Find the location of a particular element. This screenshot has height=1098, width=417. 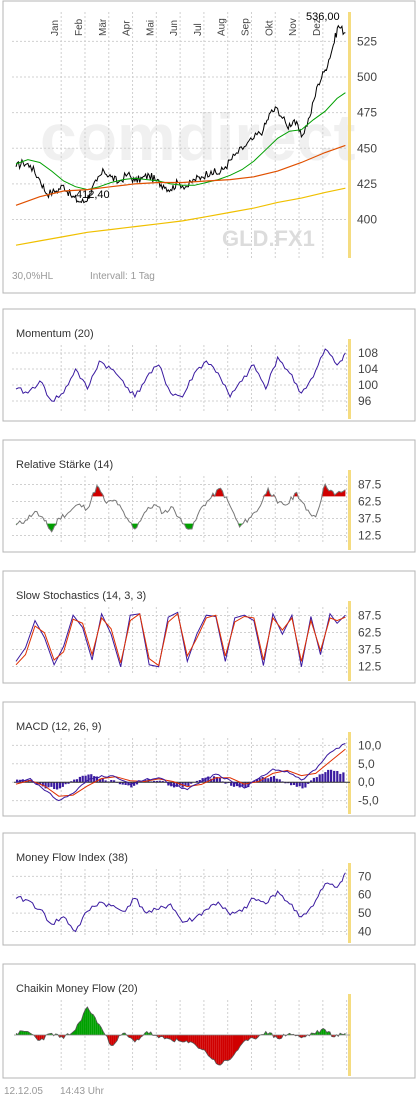

series-sma-mid is located at coordinates (180, 175).